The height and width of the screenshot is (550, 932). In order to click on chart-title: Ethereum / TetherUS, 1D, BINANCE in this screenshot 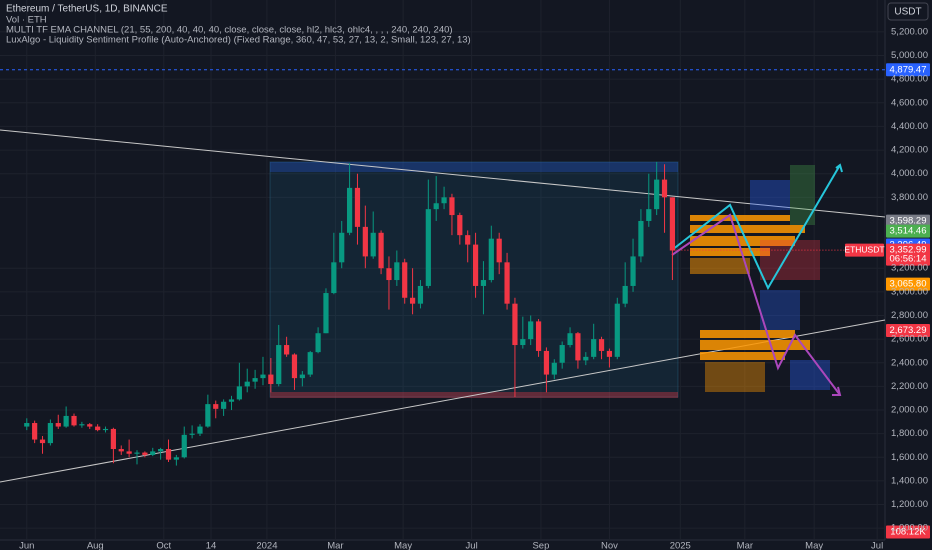, I will do `click(87, 9)`.